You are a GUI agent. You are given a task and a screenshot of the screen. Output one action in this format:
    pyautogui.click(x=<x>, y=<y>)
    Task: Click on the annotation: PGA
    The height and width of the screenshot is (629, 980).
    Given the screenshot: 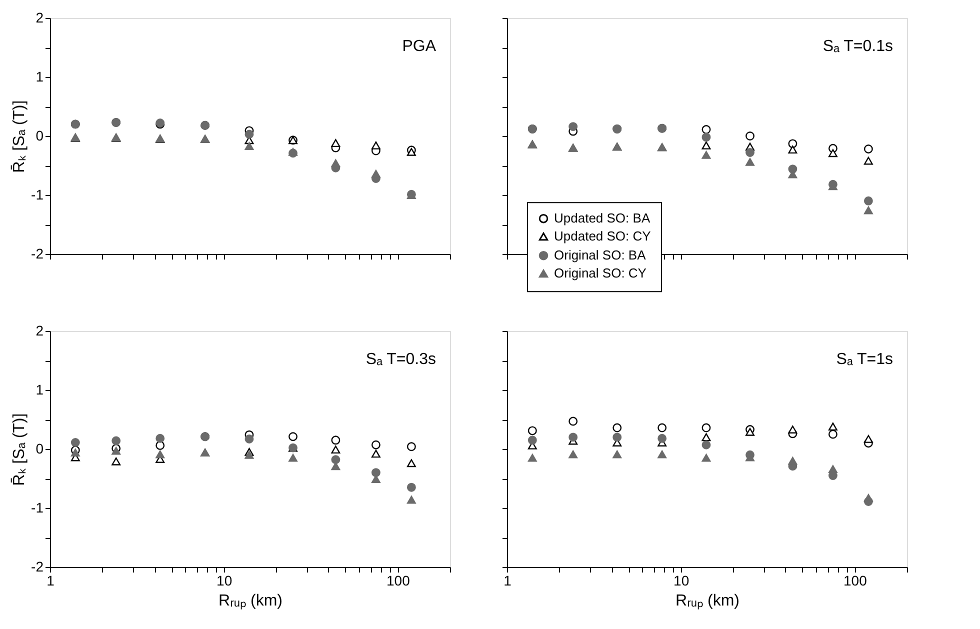 What is the action you would take?
    pyautogui.click(x=419, y=46)
    